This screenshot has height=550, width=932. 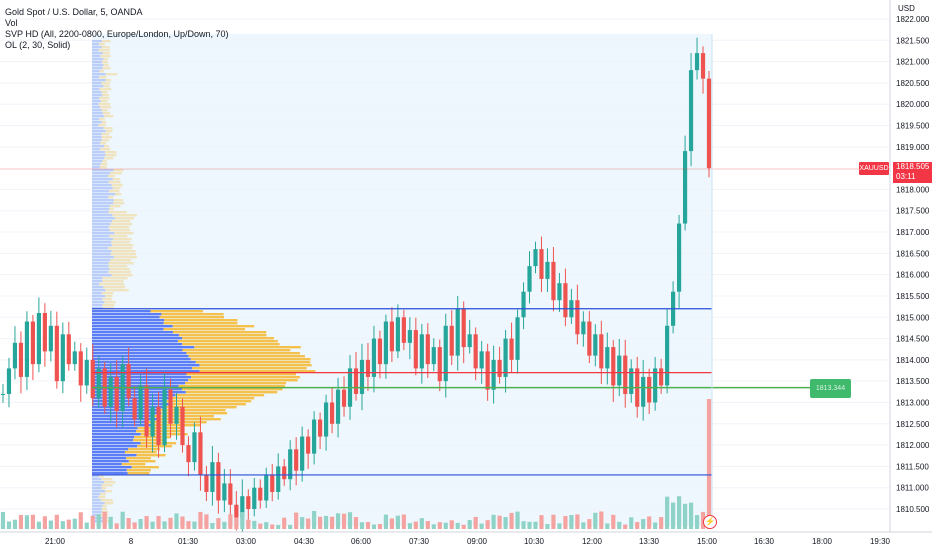 What do you see at coordinates (880, 541) in the screenshot?
I see `time-tick-label: 19:30` at bounding box center [880, 541].